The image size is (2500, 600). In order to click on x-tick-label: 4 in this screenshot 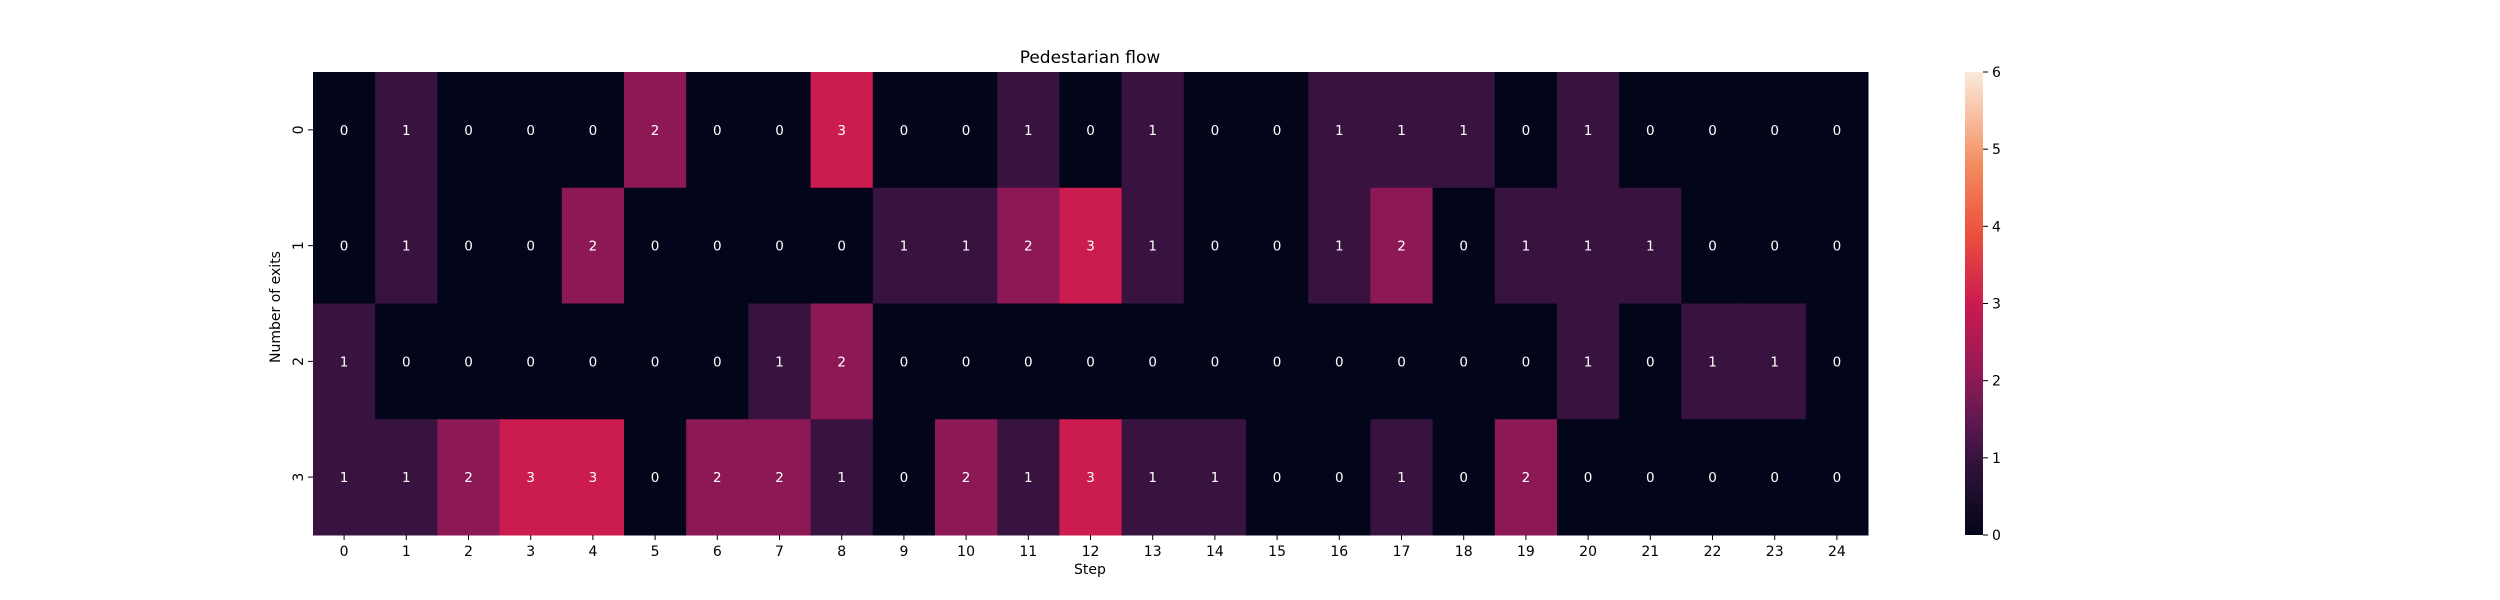, I will do `click(592, 552)`.